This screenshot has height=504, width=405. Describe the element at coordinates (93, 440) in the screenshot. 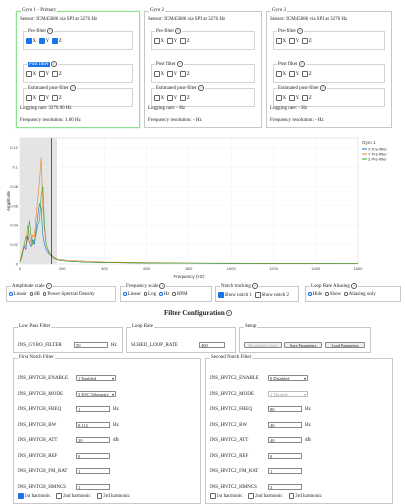

I see `param-input: 20` at that location.